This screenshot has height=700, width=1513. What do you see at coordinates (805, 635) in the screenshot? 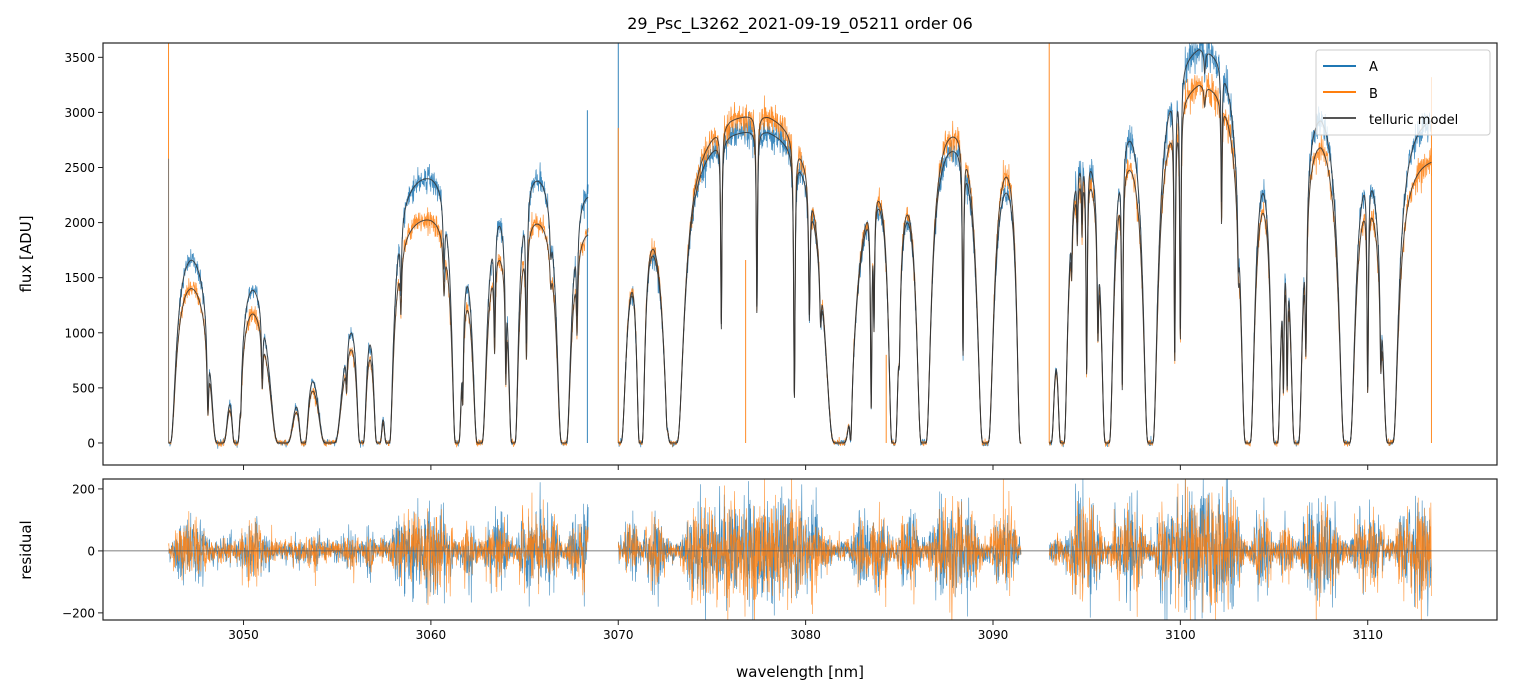
I see `x-tick-label: 3080` at bounding box center [805, 635].